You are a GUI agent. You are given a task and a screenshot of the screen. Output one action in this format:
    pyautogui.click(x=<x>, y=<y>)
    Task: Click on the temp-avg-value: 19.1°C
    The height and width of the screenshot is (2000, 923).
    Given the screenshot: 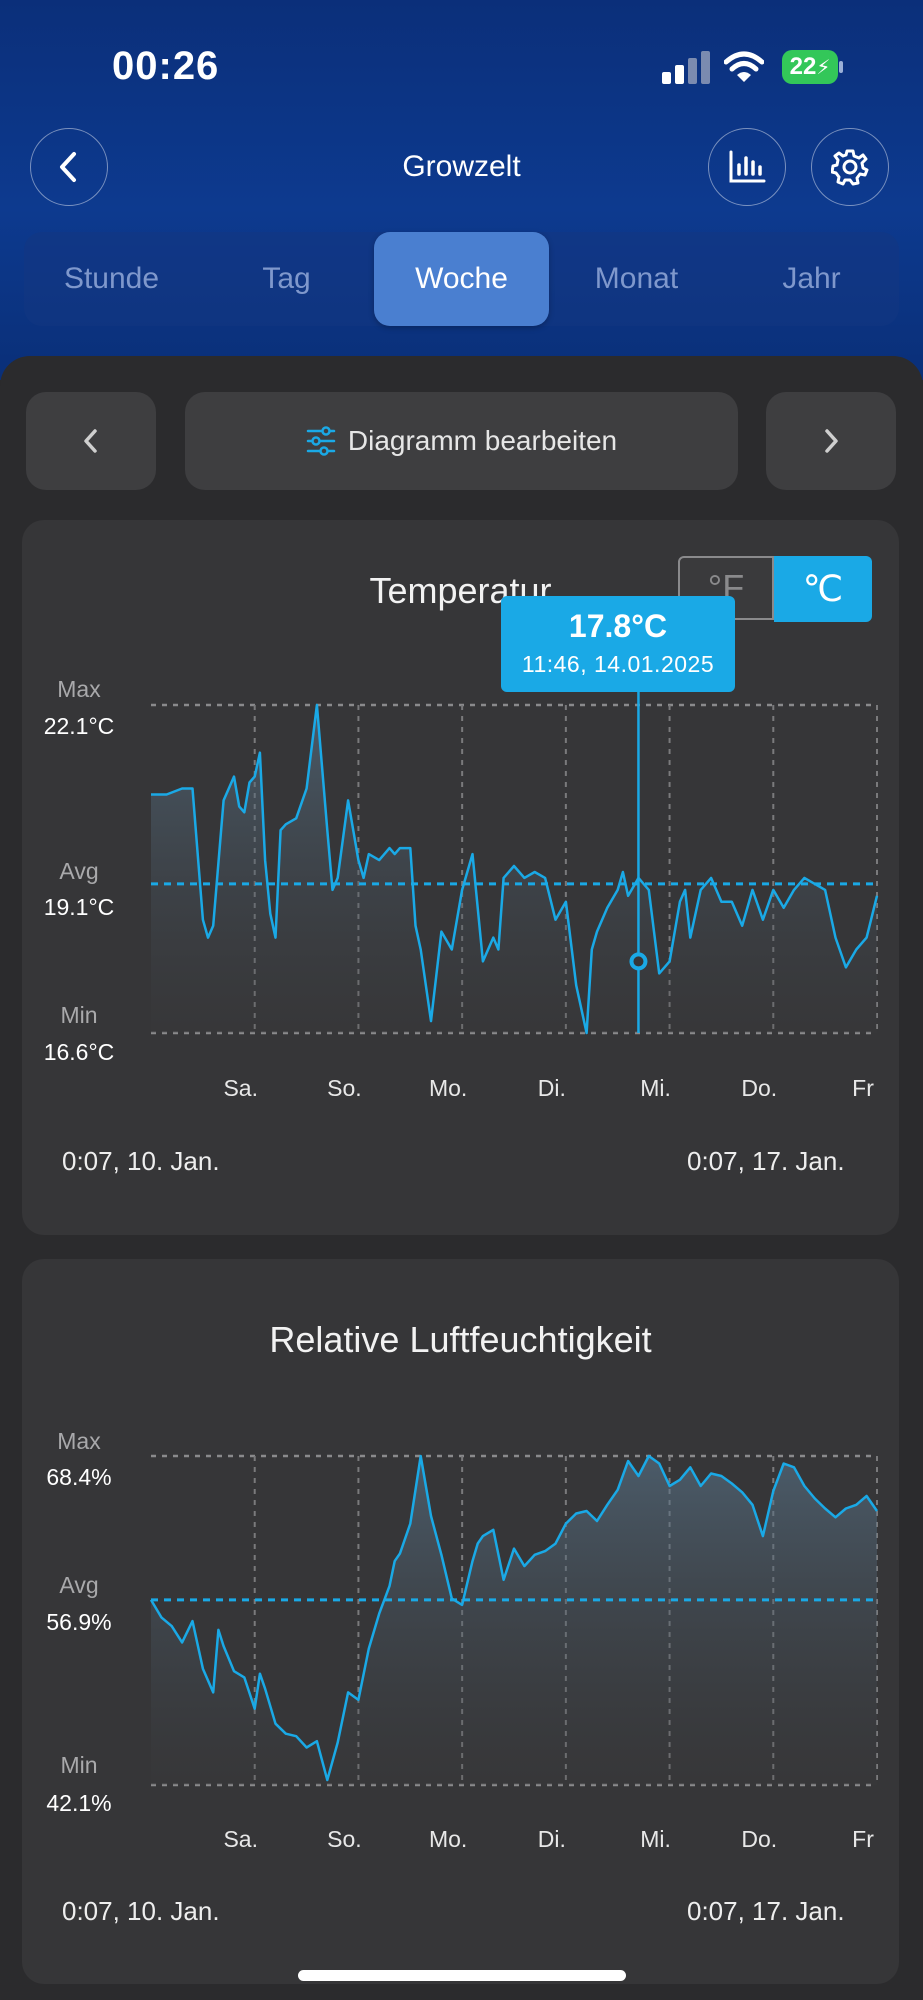 What is the action you would take?
    pyautogui.click(x=79, y=907)
    